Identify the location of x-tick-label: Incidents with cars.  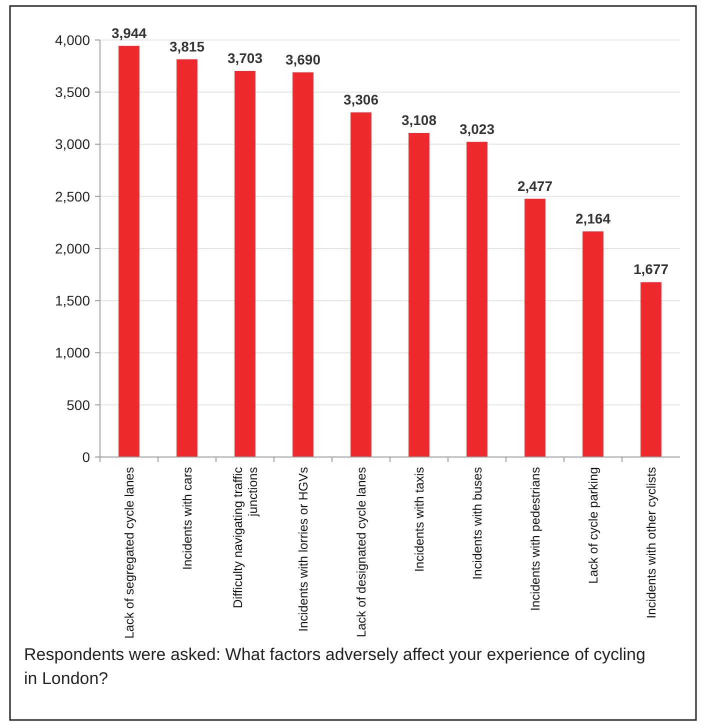
(187, 518).